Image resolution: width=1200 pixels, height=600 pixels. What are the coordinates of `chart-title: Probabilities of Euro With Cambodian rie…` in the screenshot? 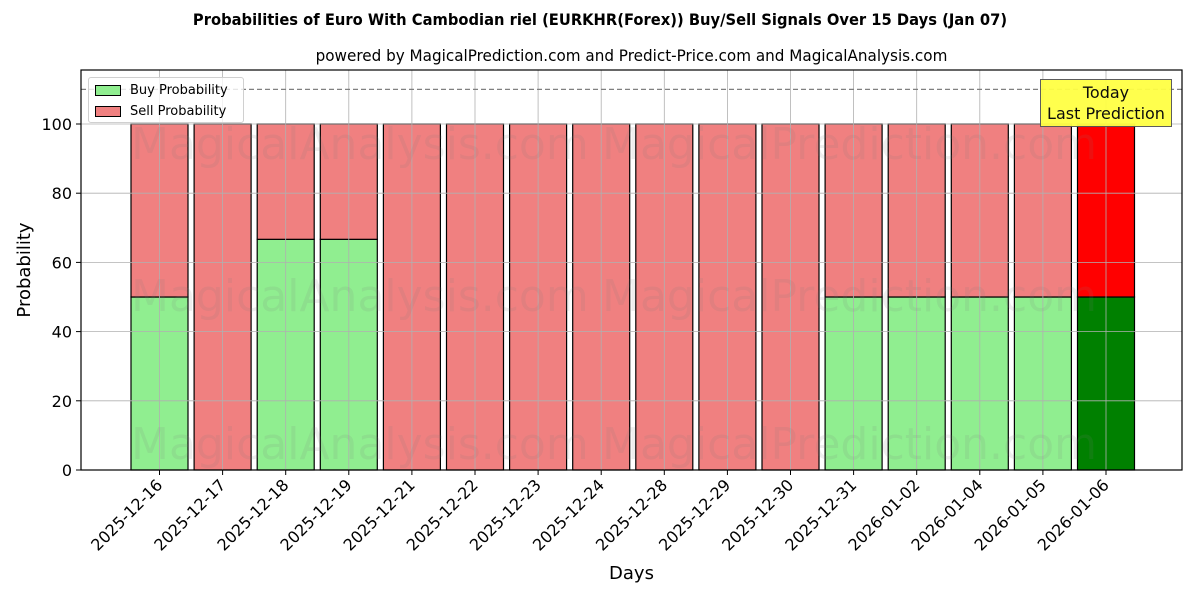 It's located at (600, 19).